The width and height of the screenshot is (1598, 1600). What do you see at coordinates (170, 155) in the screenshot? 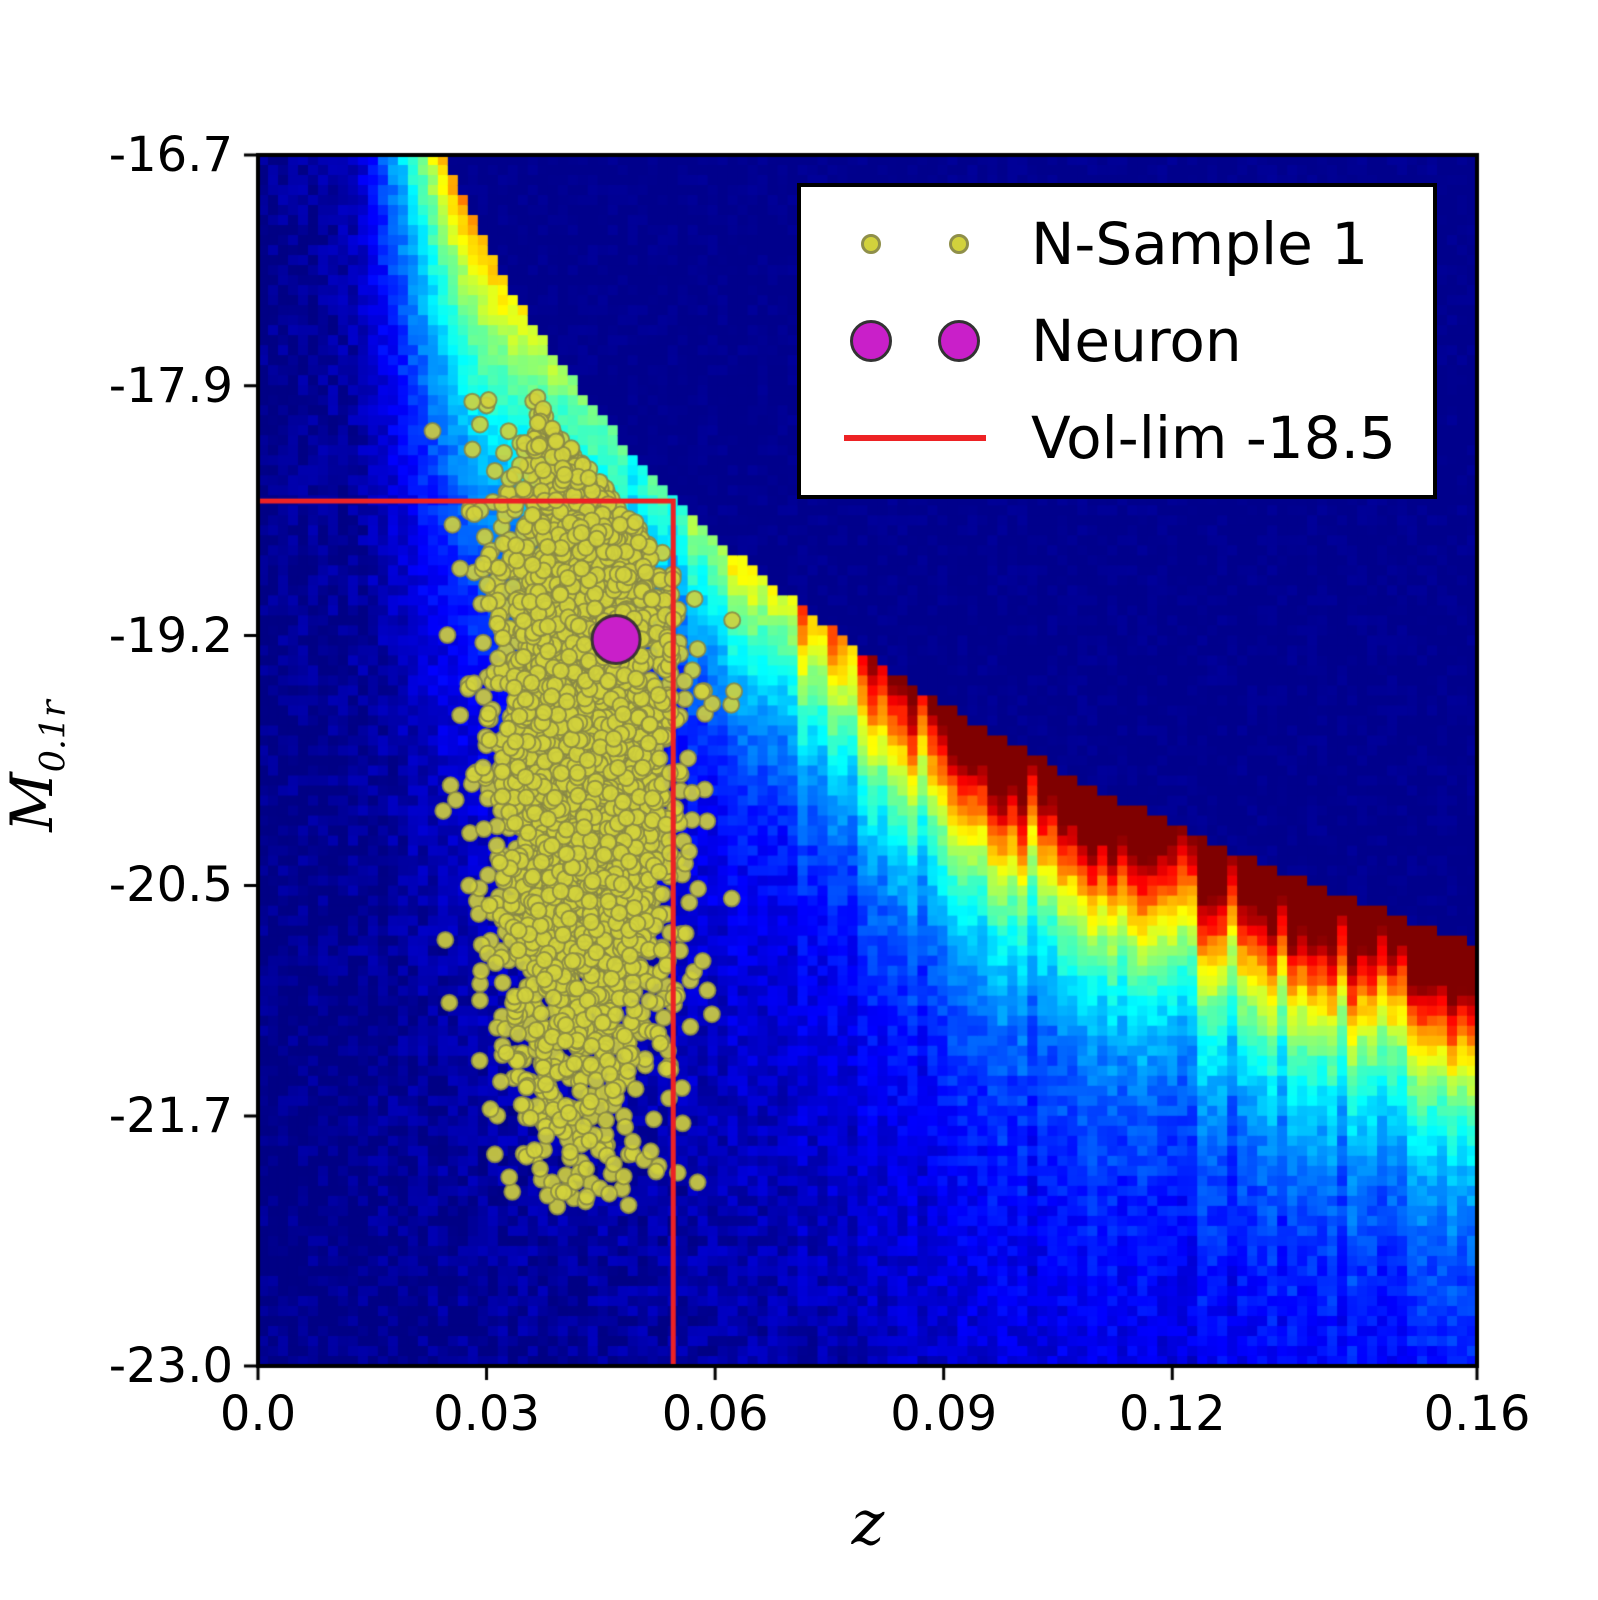
I see `y-tick-label: -16.7` at bounding box center [170, 155].